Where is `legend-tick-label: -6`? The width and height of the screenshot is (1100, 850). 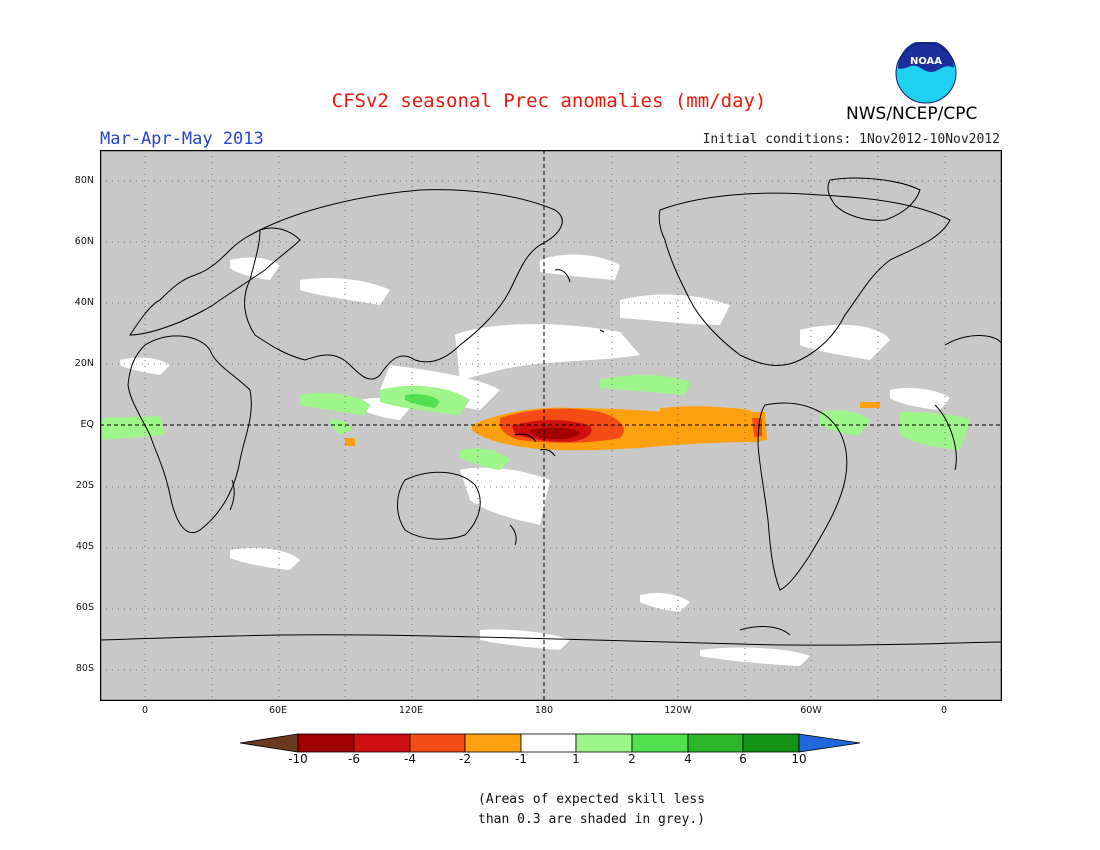
legend-tick-label: -6 is located at coordinates (354, 759).